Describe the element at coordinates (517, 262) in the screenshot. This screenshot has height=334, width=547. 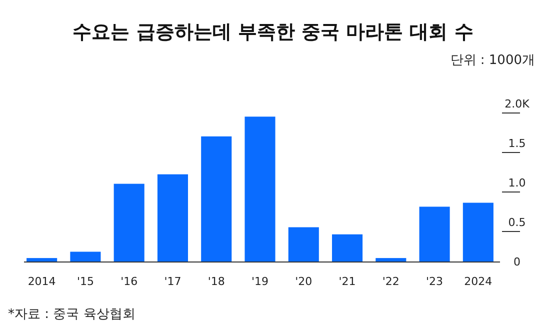
I see `y-tick-label: 0` at that location.